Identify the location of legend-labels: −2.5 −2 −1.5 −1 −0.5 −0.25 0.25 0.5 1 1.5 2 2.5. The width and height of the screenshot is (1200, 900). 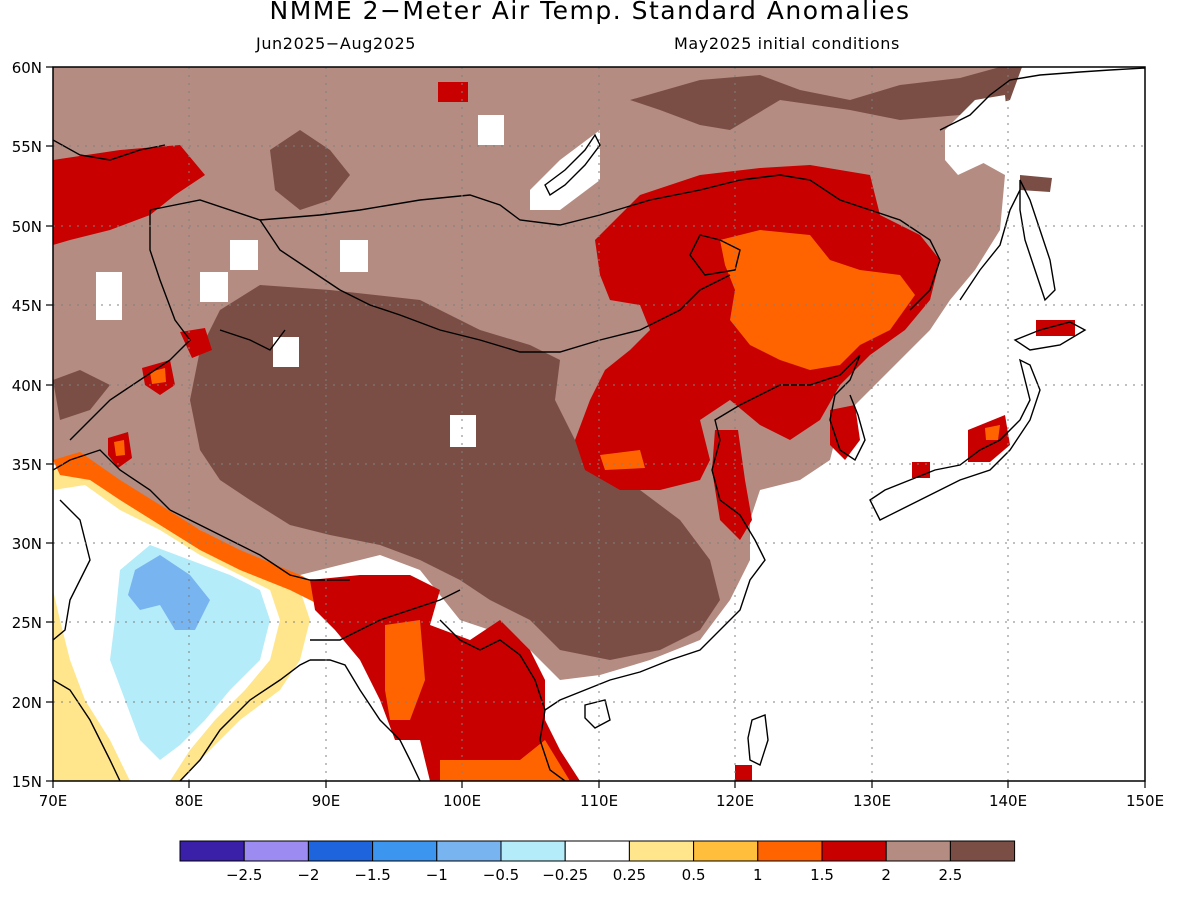
(594, 875).